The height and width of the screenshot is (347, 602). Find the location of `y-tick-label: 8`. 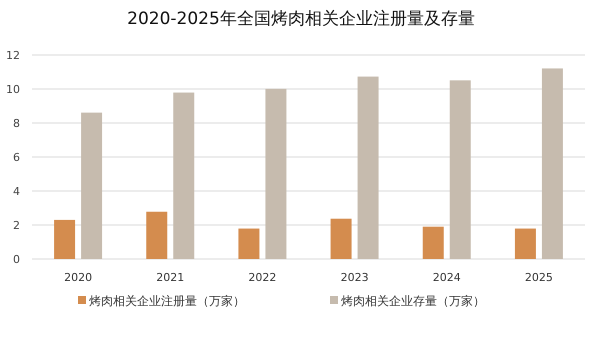

y-tick-label: 8 is located at coordinates (16, 123).